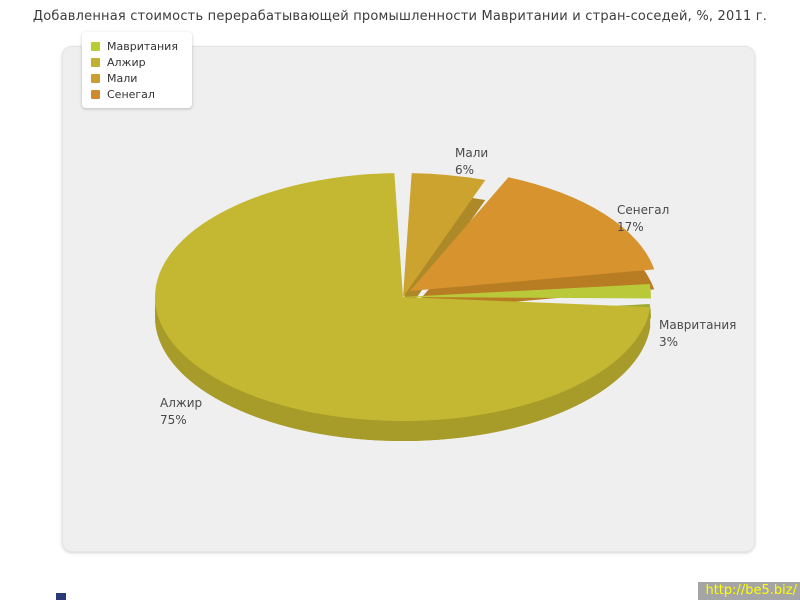  Describe the element at coordinates (749, 591) in the screenshot. I see `watermark-link: http://be5.biz/` at that location.